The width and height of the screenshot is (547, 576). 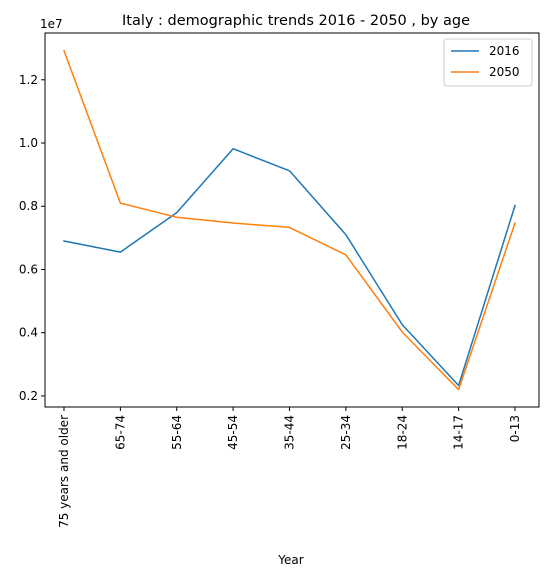 I want to click on x-tick-label: 45-54, so click(x=233, y=432).